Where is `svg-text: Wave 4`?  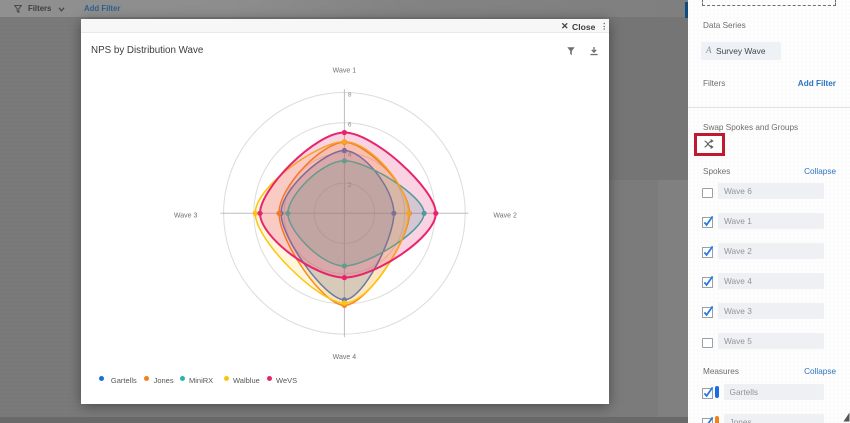 svg-text: Wave 4 is located at coordinates (345, 357).